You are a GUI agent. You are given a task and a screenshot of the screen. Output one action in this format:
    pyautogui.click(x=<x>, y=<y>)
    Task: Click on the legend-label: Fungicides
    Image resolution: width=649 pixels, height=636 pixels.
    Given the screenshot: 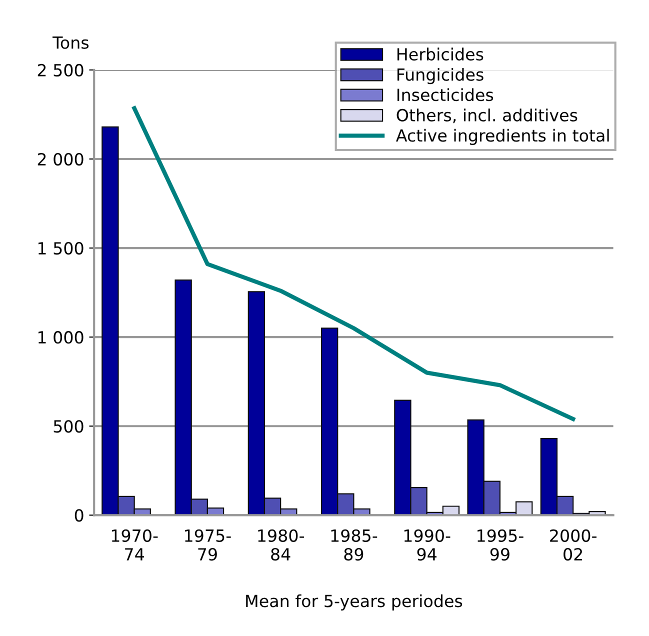 What is the action you would take?
    pyautogui.click(x=440, y=76)
    